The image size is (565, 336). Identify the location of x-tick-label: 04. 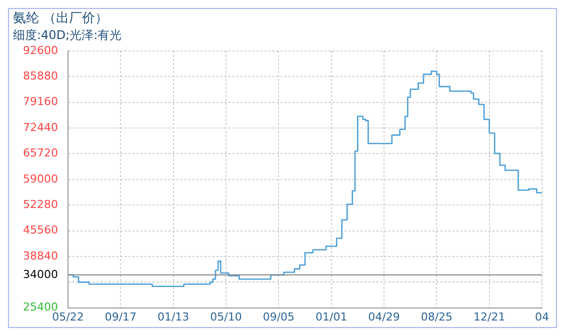
(542, 317).